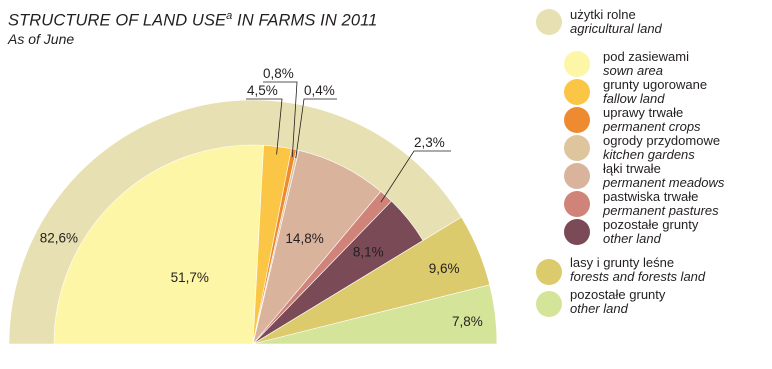 This screenshot has height=369, width=772. I want to click on legend-swatch-other, so click(549, 304).